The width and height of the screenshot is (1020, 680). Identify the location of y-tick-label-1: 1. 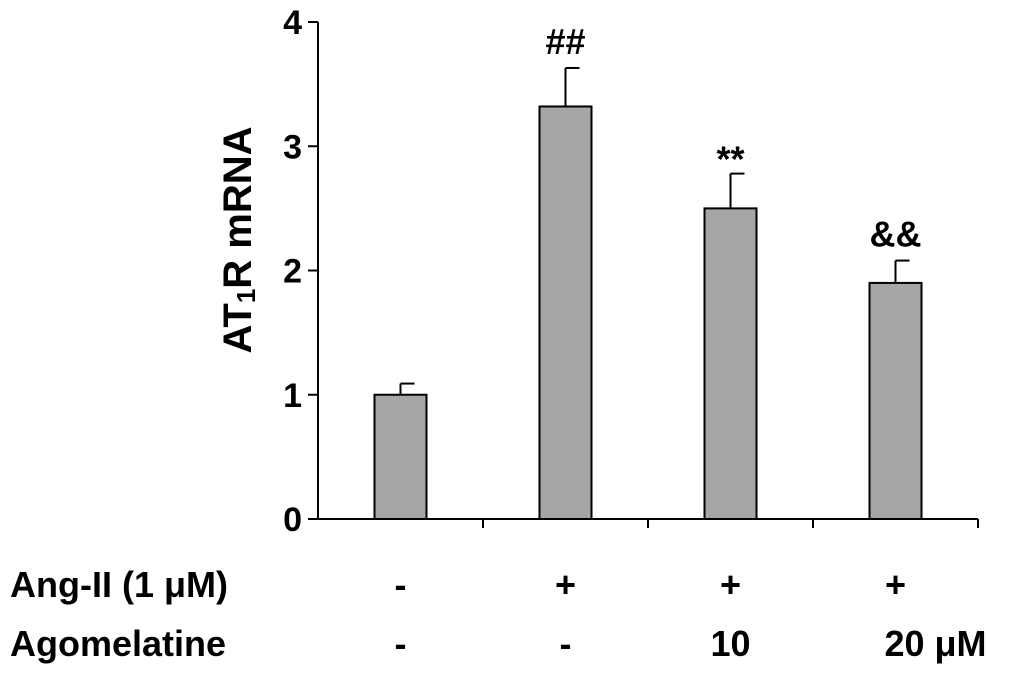
(292, 396).